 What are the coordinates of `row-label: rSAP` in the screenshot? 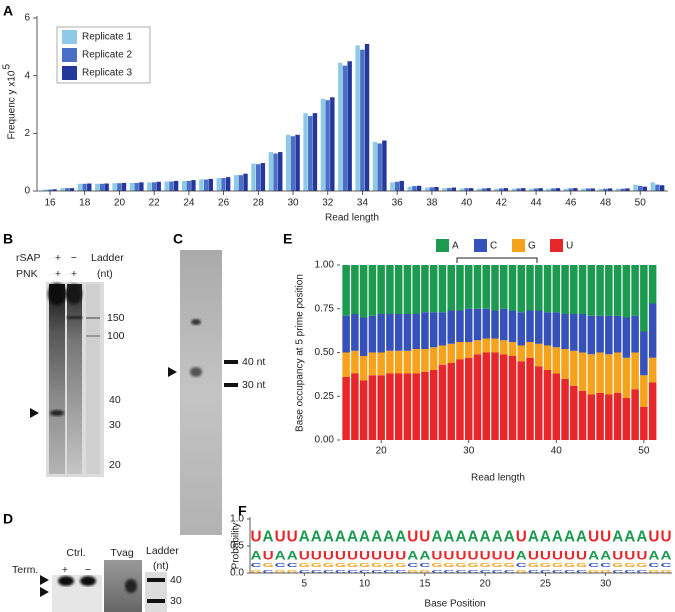 It's located at (28, 258).